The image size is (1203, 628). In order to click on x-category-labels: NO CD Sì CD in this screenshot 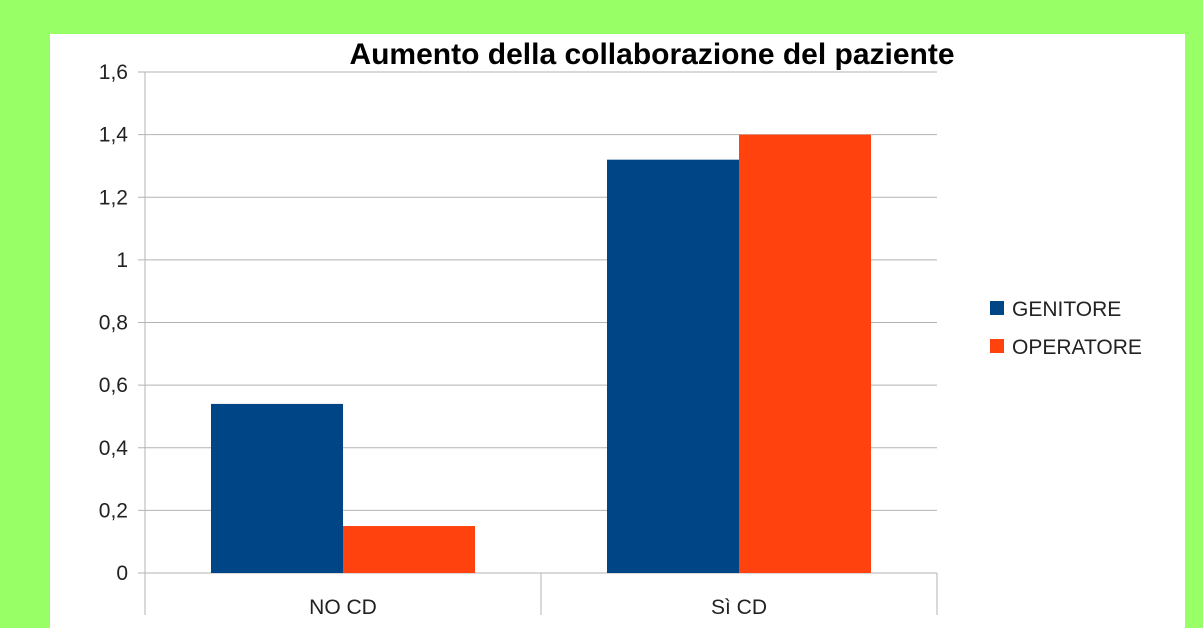, I will do `click(538, 607)`.